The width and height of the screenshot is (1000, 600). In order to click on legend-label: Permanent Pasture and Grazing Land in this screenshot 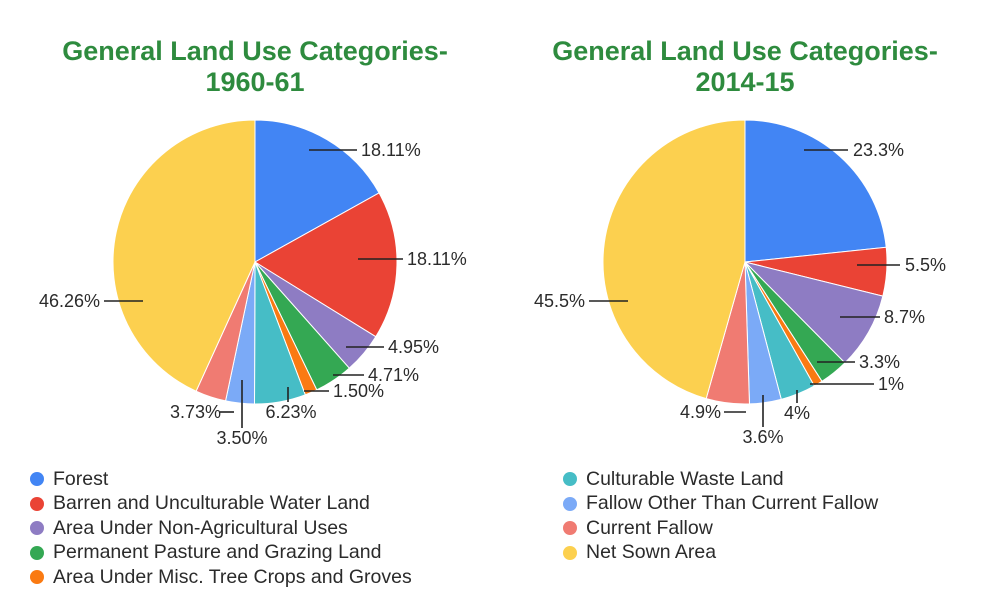, I will do `click(217, 552)`.